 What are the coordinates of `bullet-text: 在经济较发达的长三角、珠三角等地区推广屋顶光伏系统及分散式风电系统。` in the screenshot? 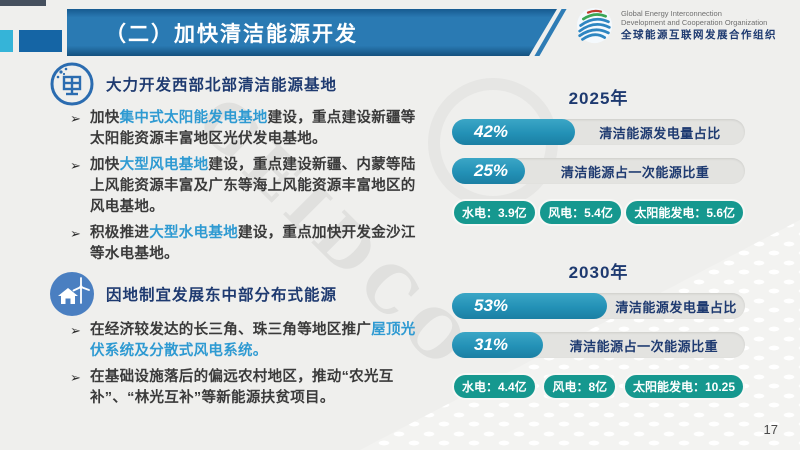 It's located at (253, 340).